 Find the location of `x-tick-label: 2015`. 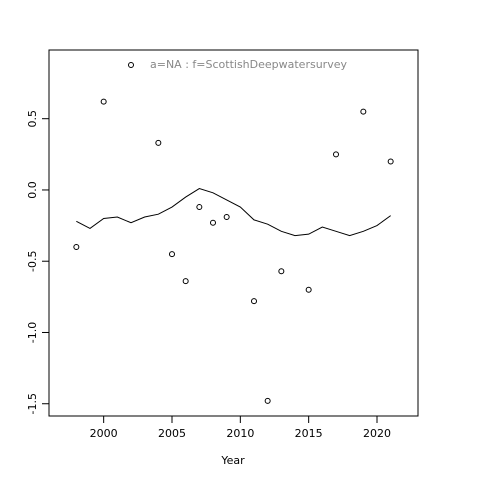

x-tick-label: 2015 is located at coordinates (309, 433).